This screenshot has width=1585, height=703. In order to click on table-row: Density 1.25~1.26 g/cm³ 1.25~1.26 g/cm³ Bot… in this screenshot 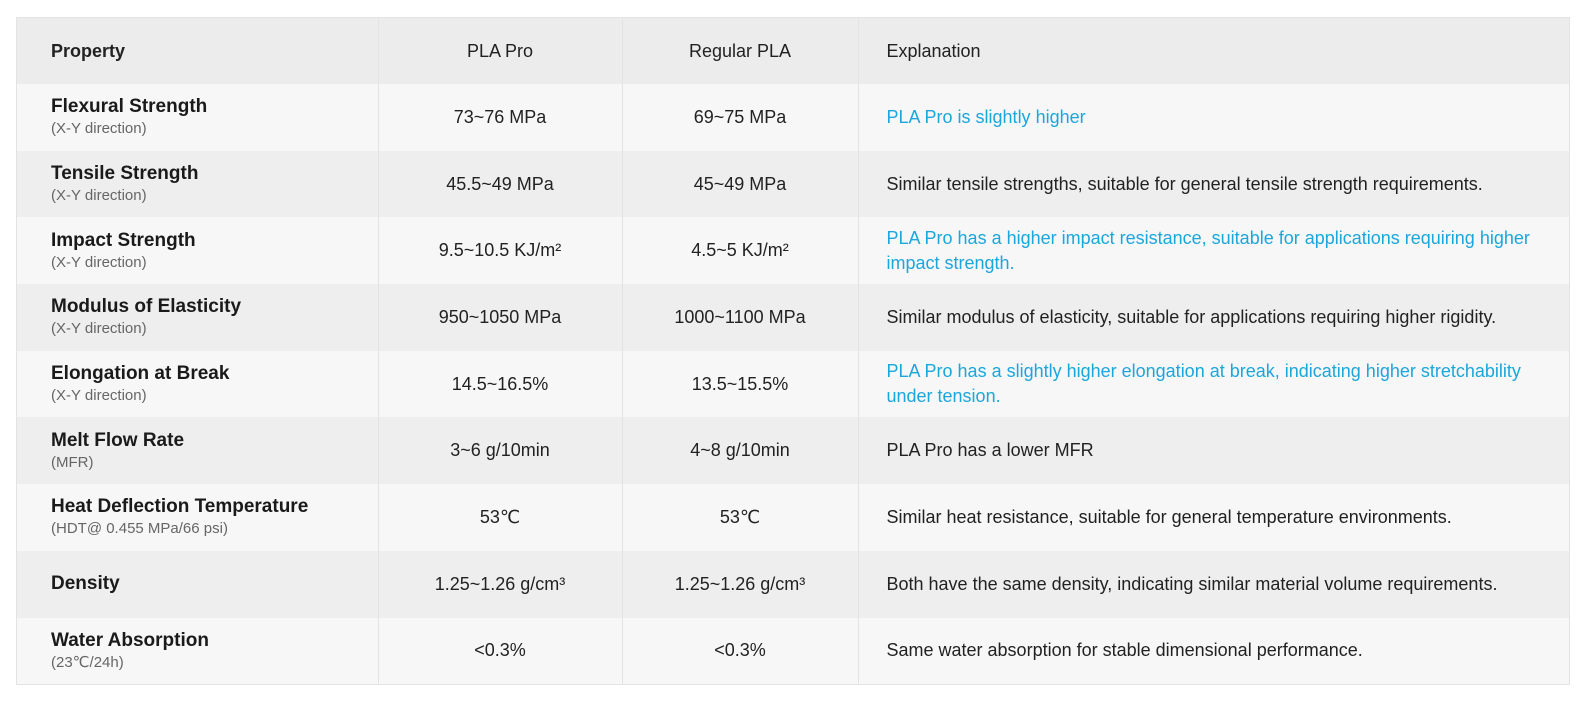, I will do `click(793, 584)`.